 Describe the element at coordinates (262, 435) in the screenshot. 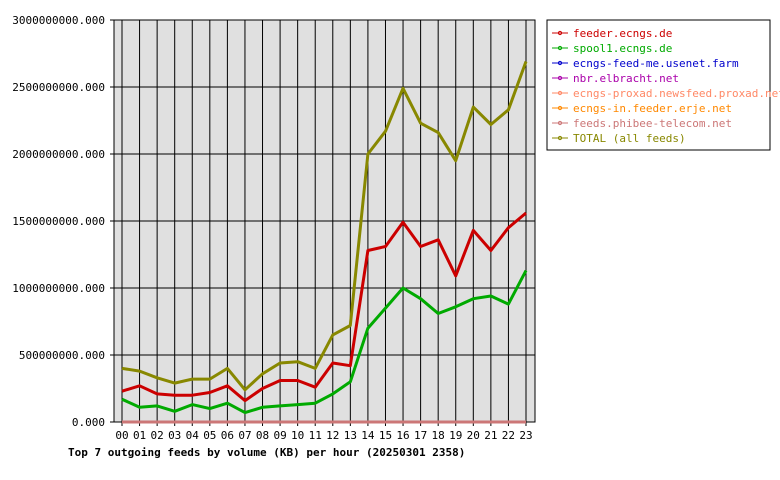

I see `x-tick-label: 08` at that location.